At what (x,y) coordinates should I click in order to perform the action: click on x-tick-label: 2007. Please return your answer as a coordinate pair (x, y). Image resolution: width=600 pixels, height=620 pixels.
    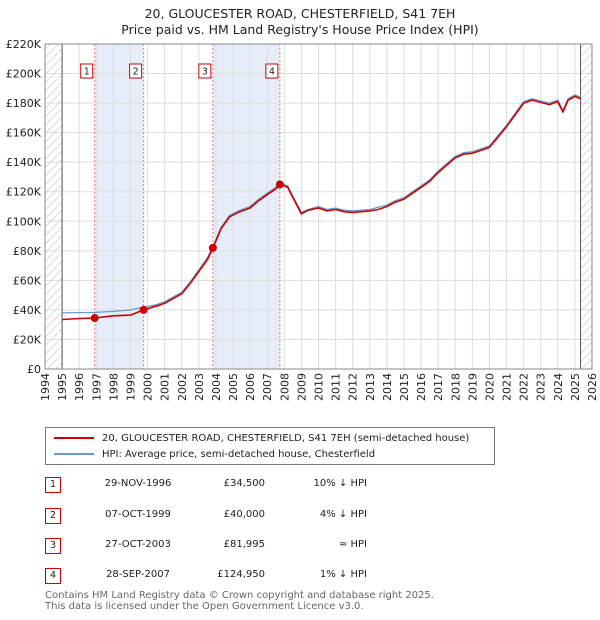
    Looking at the image, I should click on (267, 387).